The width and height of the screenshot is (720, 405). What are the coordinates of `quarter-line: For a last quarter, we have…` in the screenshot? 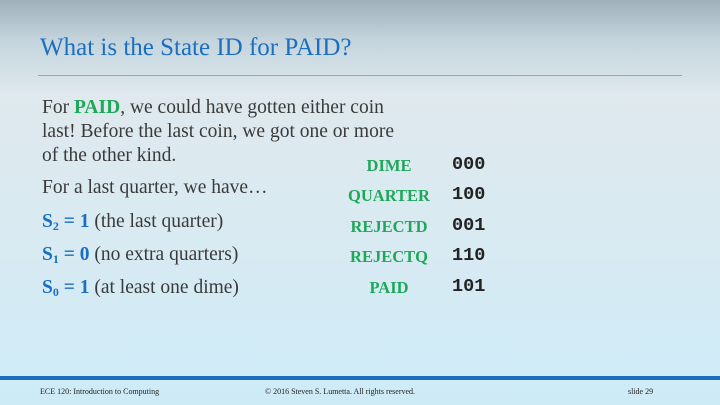 It's located at (155, 187).